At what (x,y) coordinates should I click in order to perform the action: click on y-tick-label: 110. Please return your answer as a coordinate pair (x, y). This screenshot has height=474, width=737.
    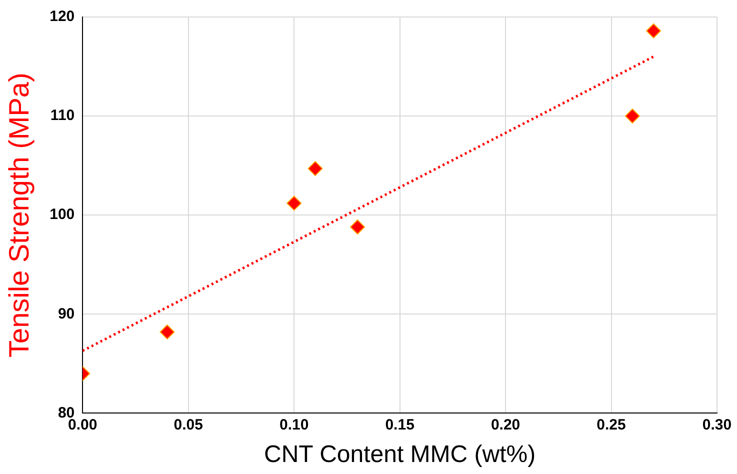
    Looking at the image, I should click on (62, 115).